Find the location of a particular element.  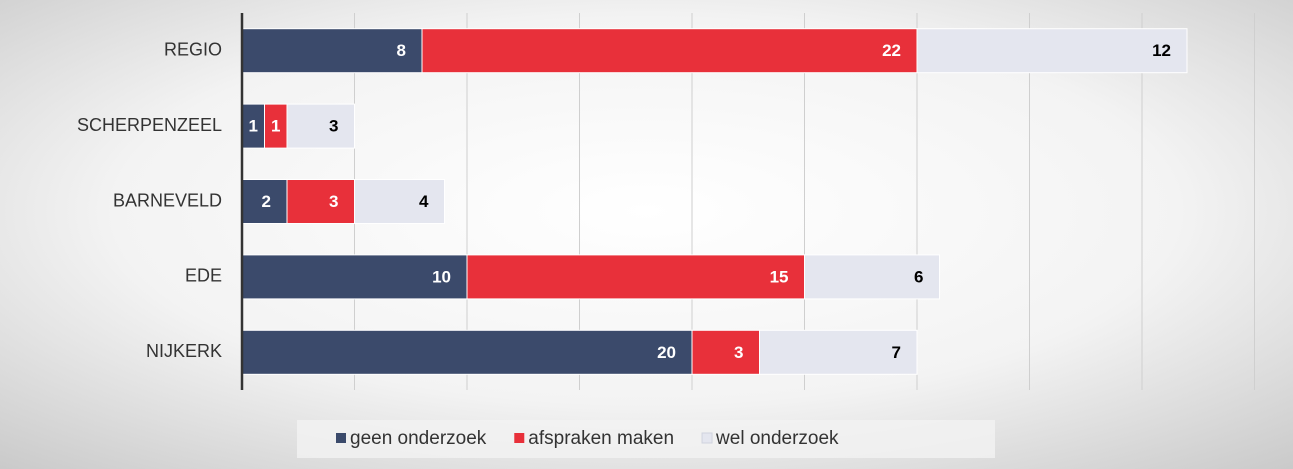

data-label: 4 is located at coordinates (424, 201).